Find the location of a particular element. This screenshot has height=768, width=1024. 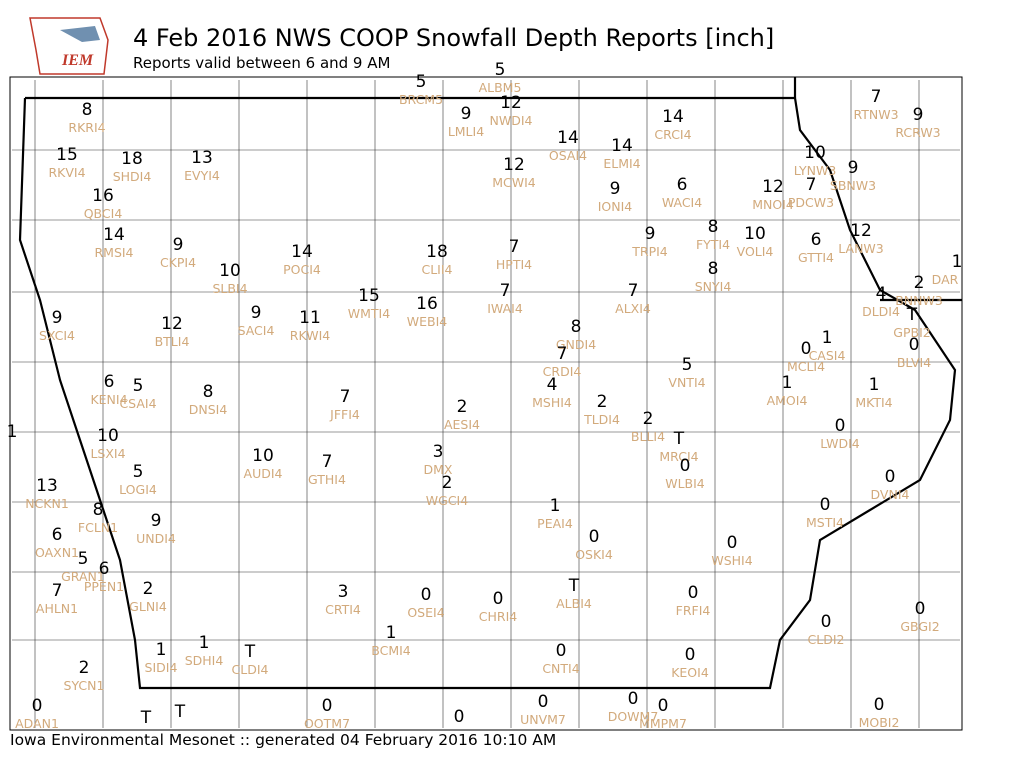

station-id: BLLI4 is located at coordinates (648, 436).